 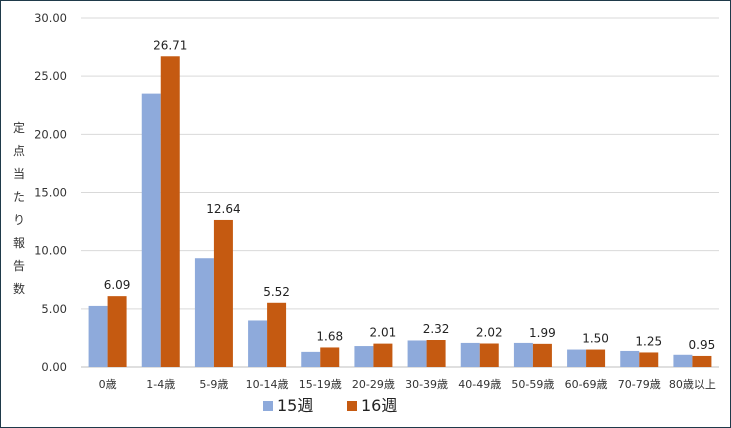 What do you see at coordinates (489, 333) in the screenshot?
I see `data-label: 2.02` at bounding box center [489, 333].